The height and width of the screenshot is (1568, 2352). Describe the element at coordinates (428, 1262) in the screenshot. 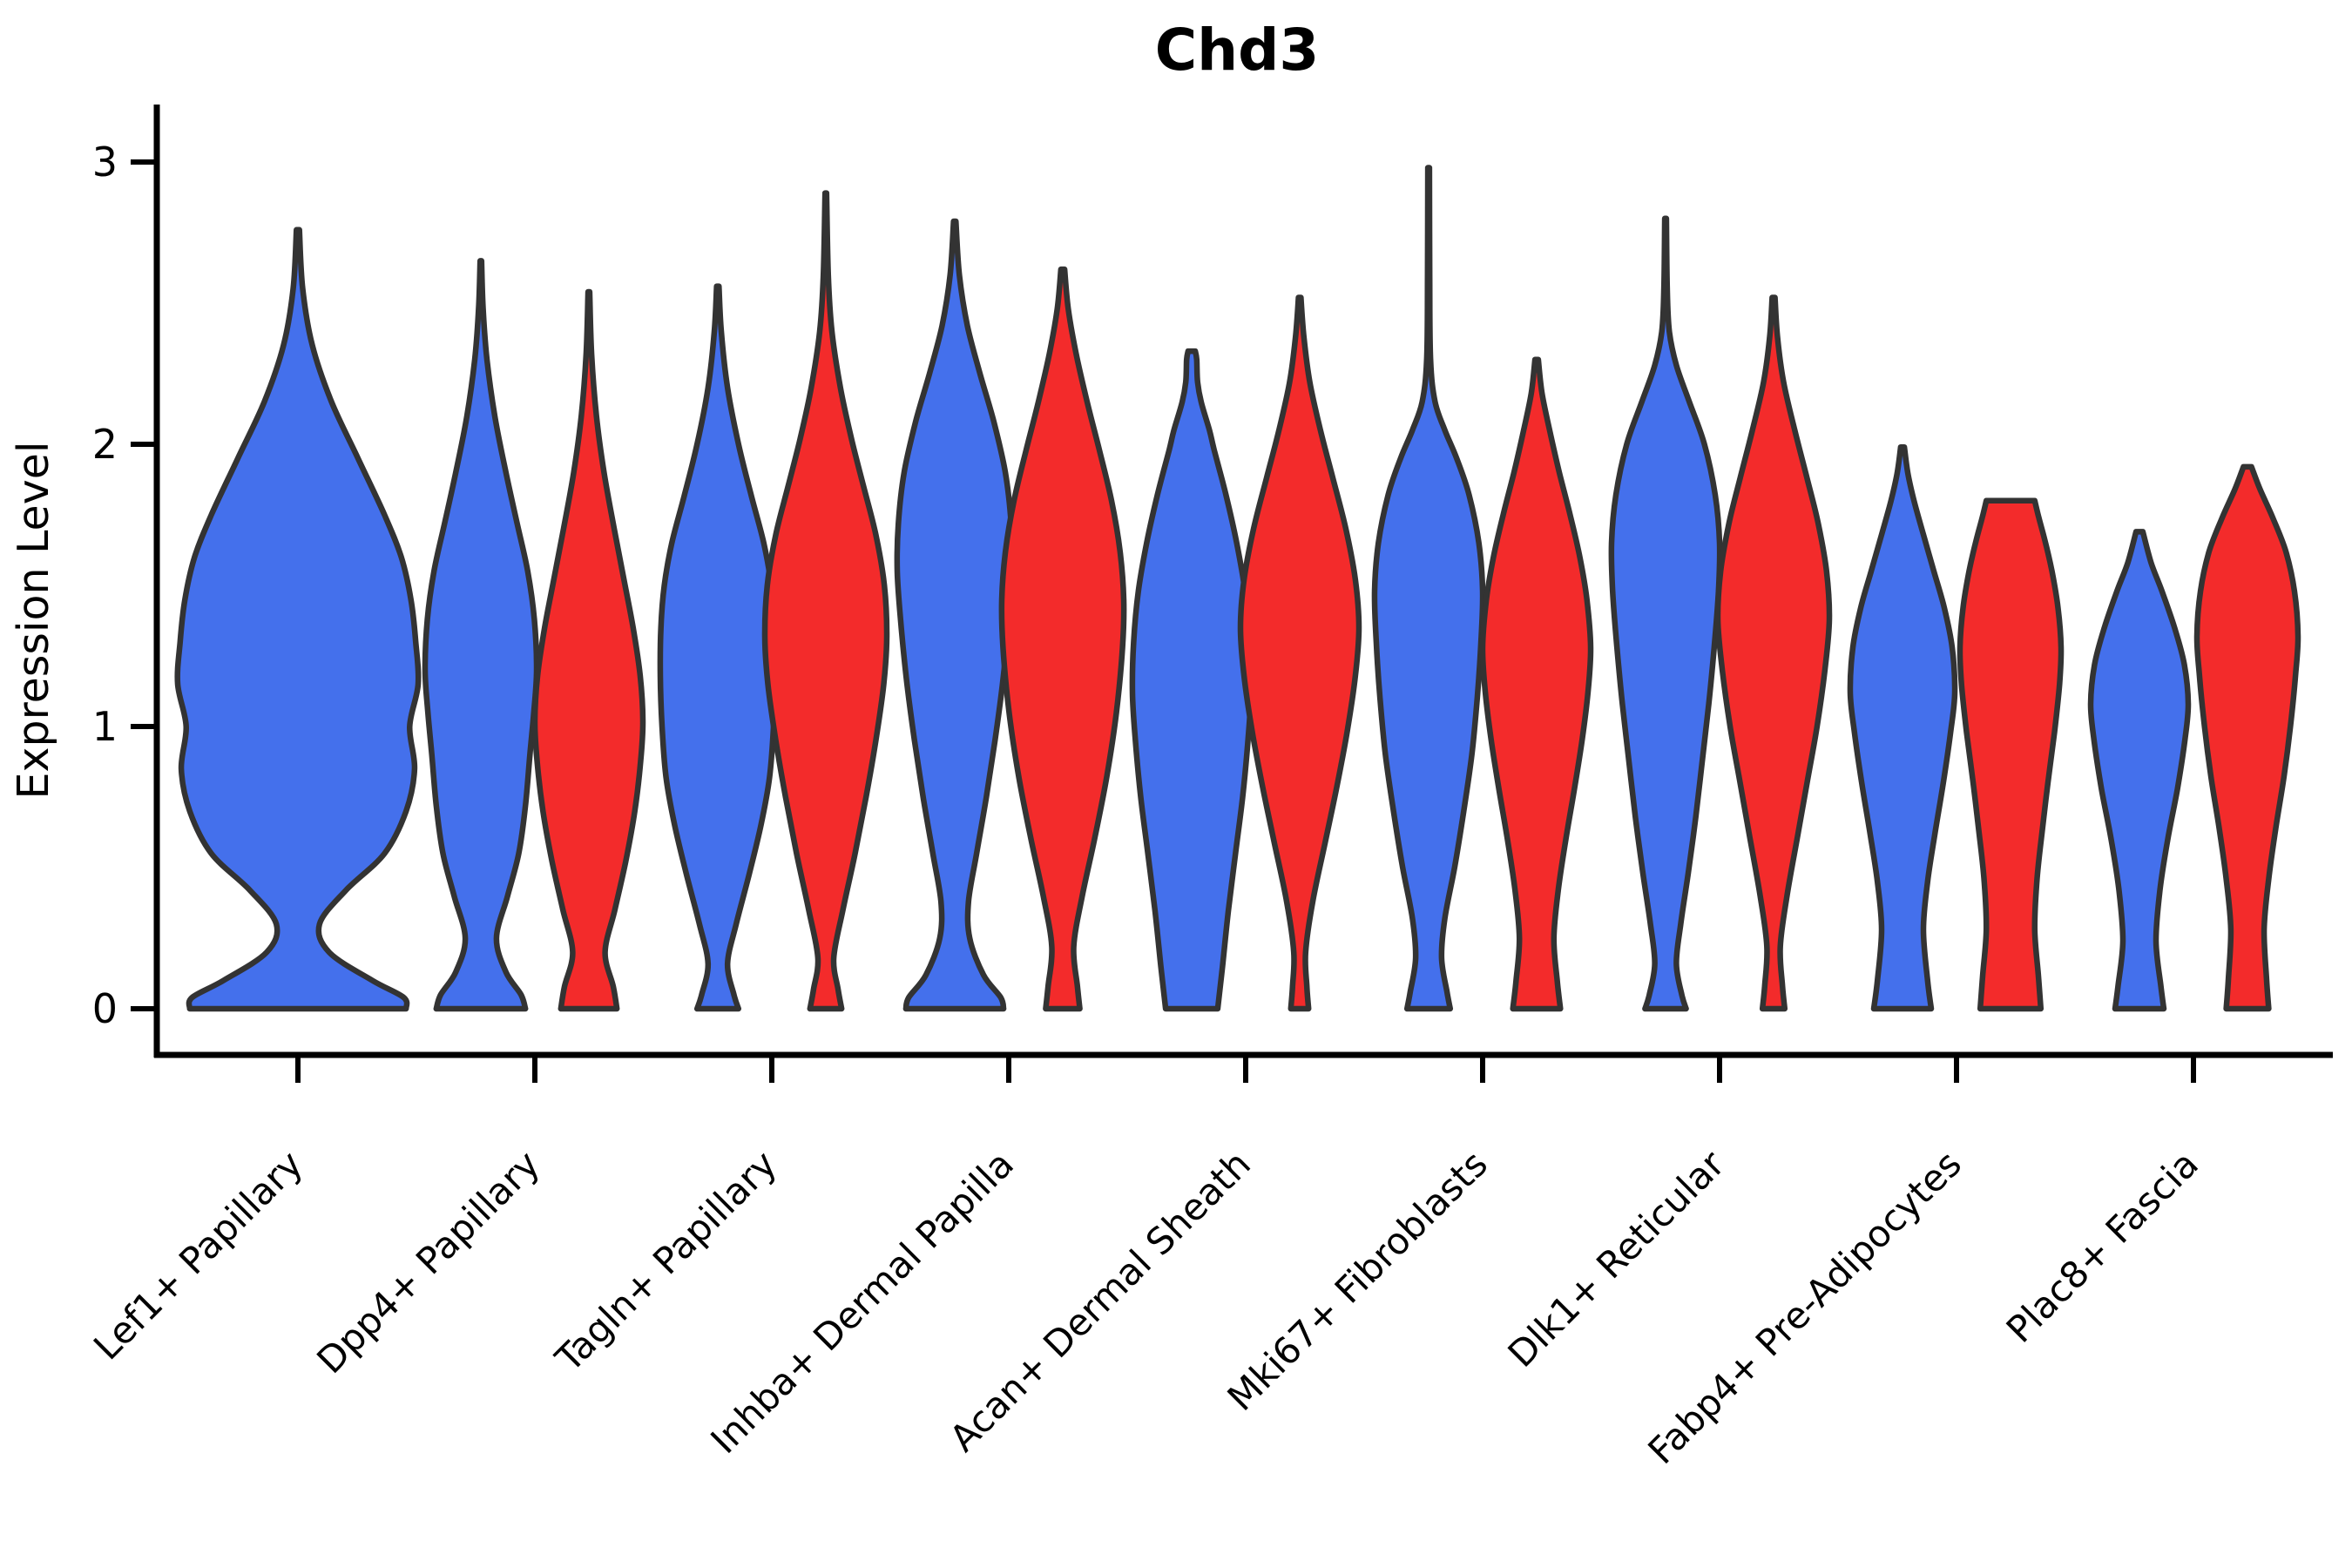

I see `x-tick-label-dpp4-papillary: Dpp4+ Papillary` at that location.